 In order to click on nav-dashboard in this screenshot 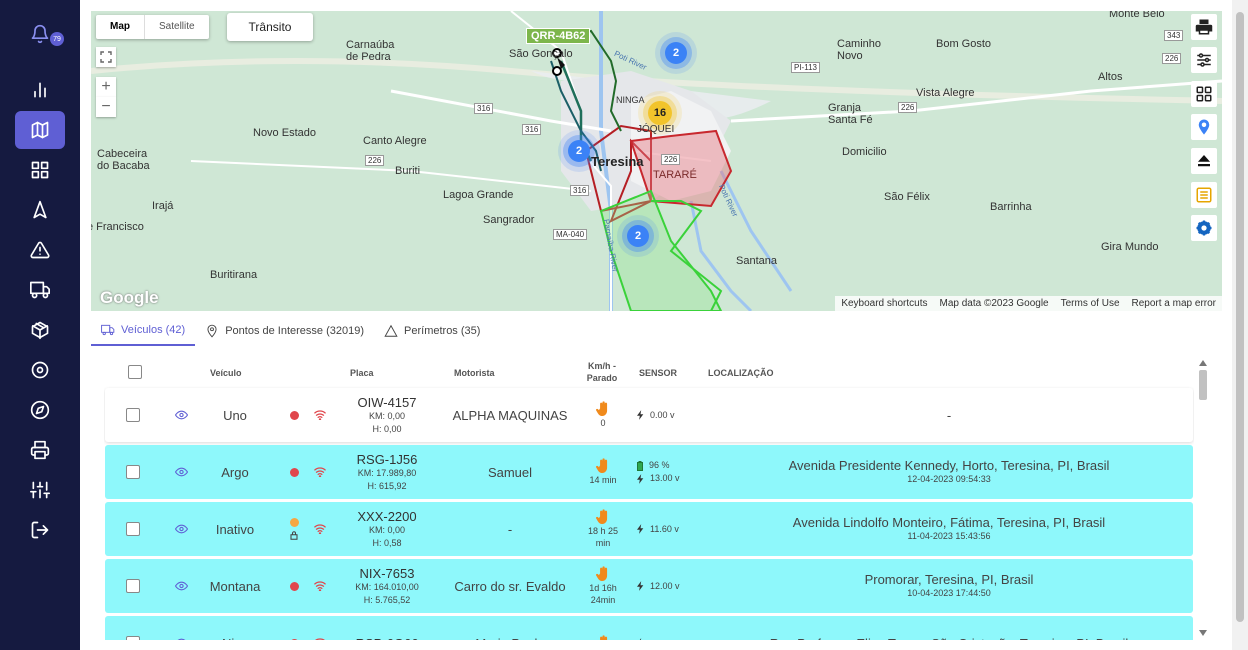, I will do `click(40, 170)`.